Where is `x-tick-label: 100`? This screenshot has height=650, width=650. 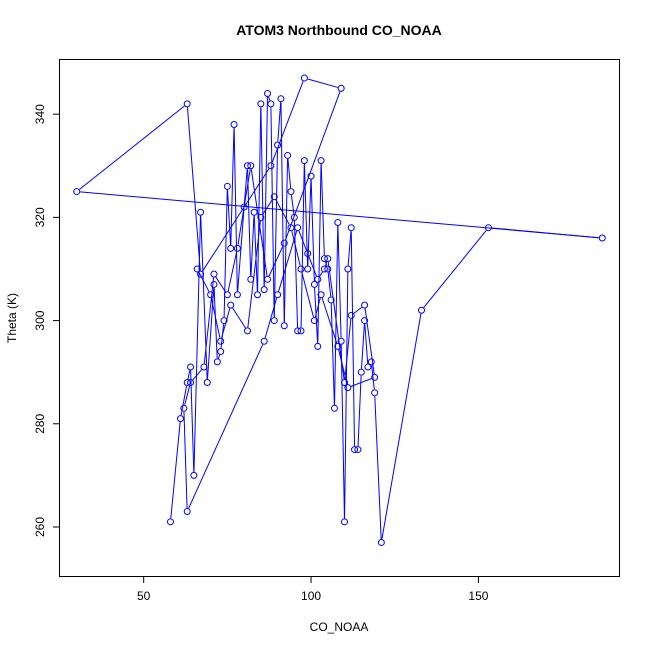 x-tick-label: 100 is located at coordinates (311, 596).